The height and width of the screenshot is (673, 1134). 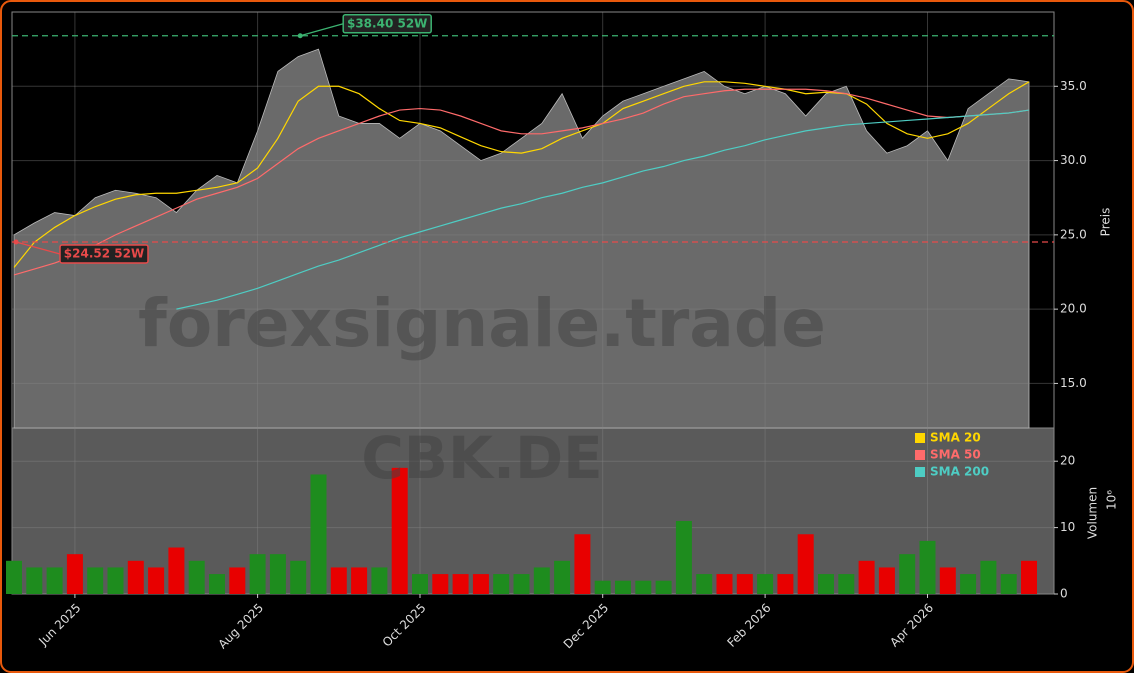 What do you see at coordinates (1067, 461) in the screenshot?
I see `y-tick-label: 20` at bounding box center [1067, 461].